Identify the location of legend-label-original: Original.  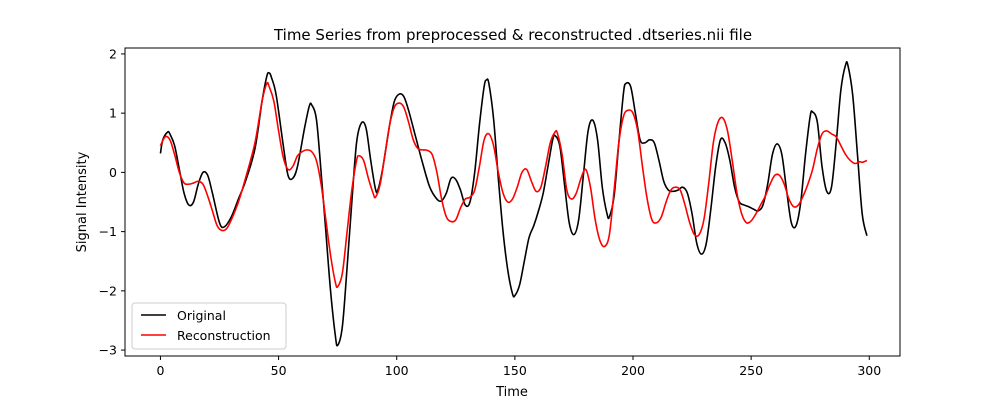
(201, 315).